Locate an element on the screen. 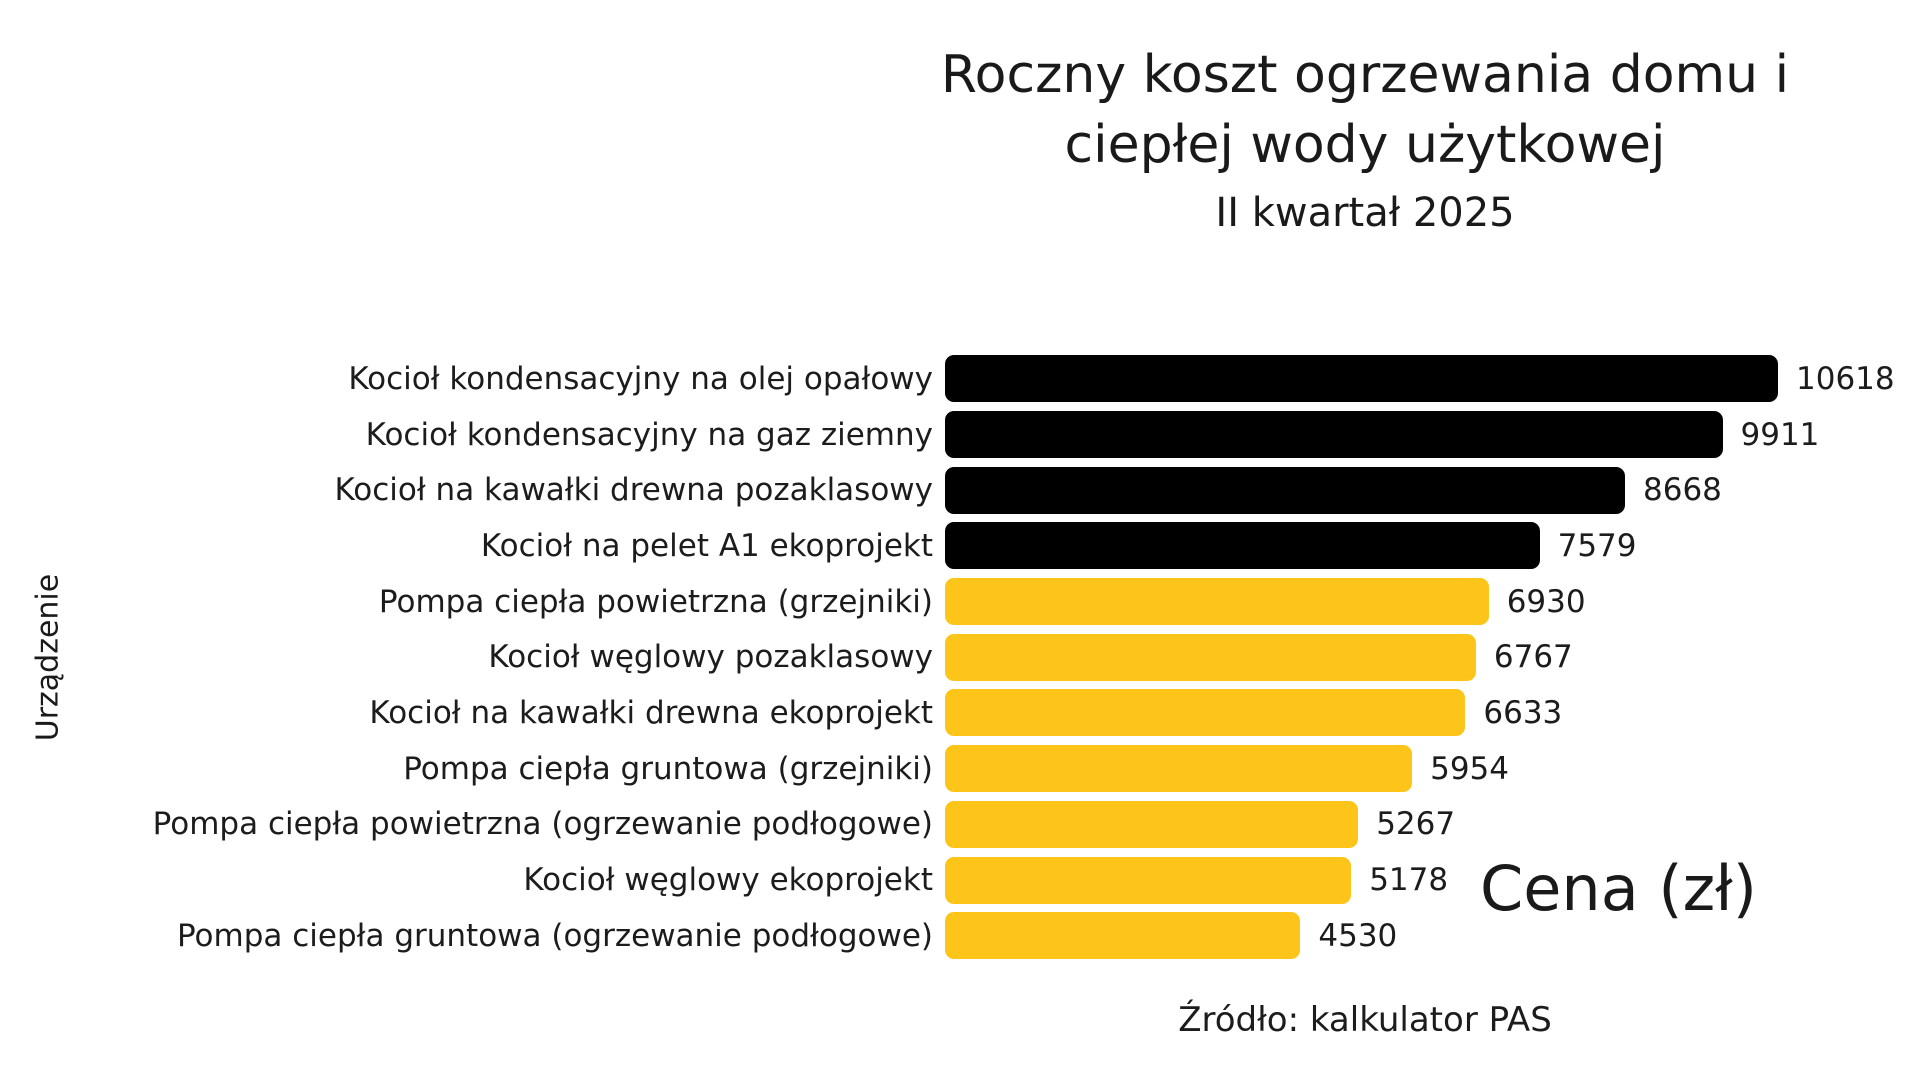 The image size is (1920, 1080). chart-row: Kocioł na pelet A1 ekoprojekt 7579 is located at coordinates (960, 546).